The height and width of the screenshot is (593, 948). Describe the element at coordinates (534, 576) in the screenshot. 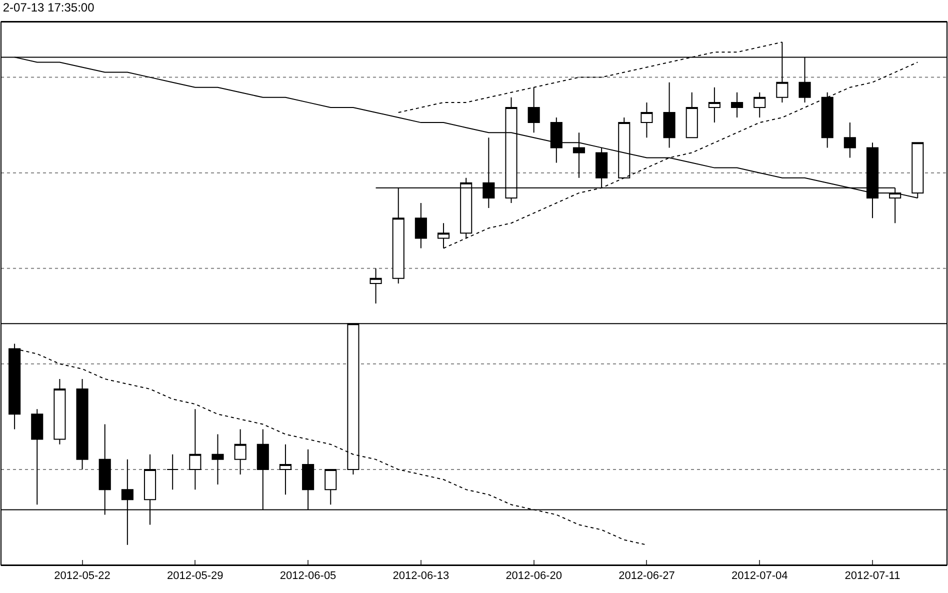

I see `x-tick-label: 2012-06-20` at that location.